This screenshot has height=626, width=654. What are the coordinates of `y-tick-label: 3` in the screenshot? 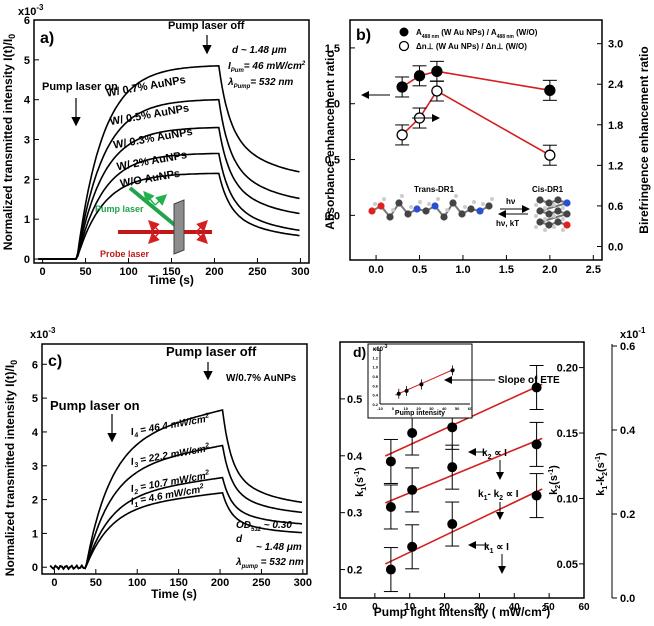 It's located at (35, 467).